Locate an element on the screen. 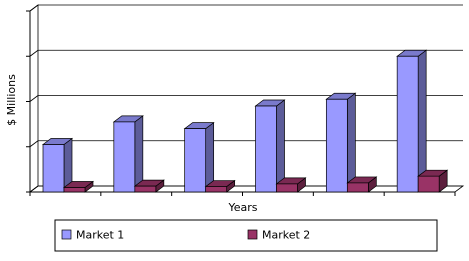 Image resolution: width=469 pixels, height=261 pixels. x-axis-label: Years is located at coordinates (242, 207).